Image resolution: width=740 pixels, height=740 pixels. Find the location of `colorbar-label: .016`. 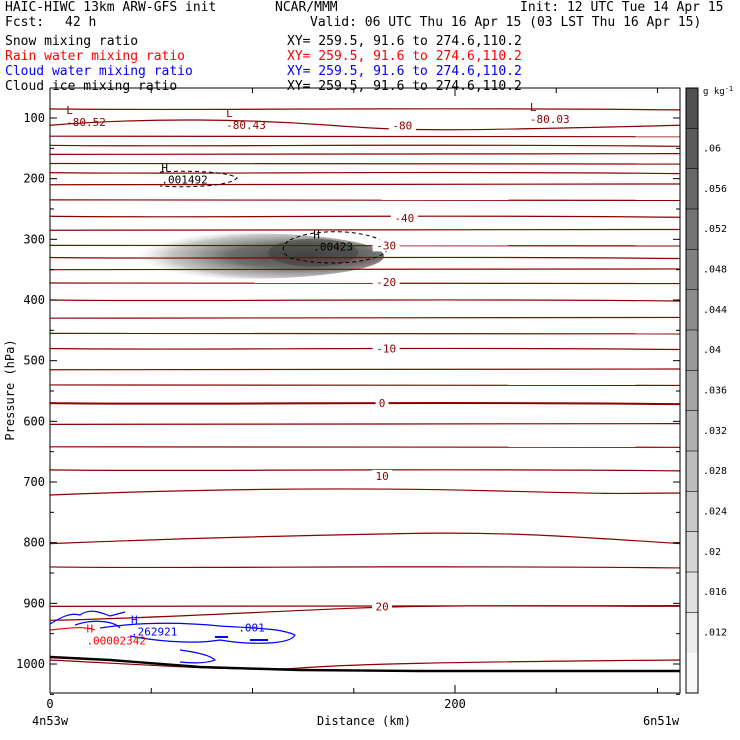

colorbar-label: .016 is located at coordinates (715, 592).